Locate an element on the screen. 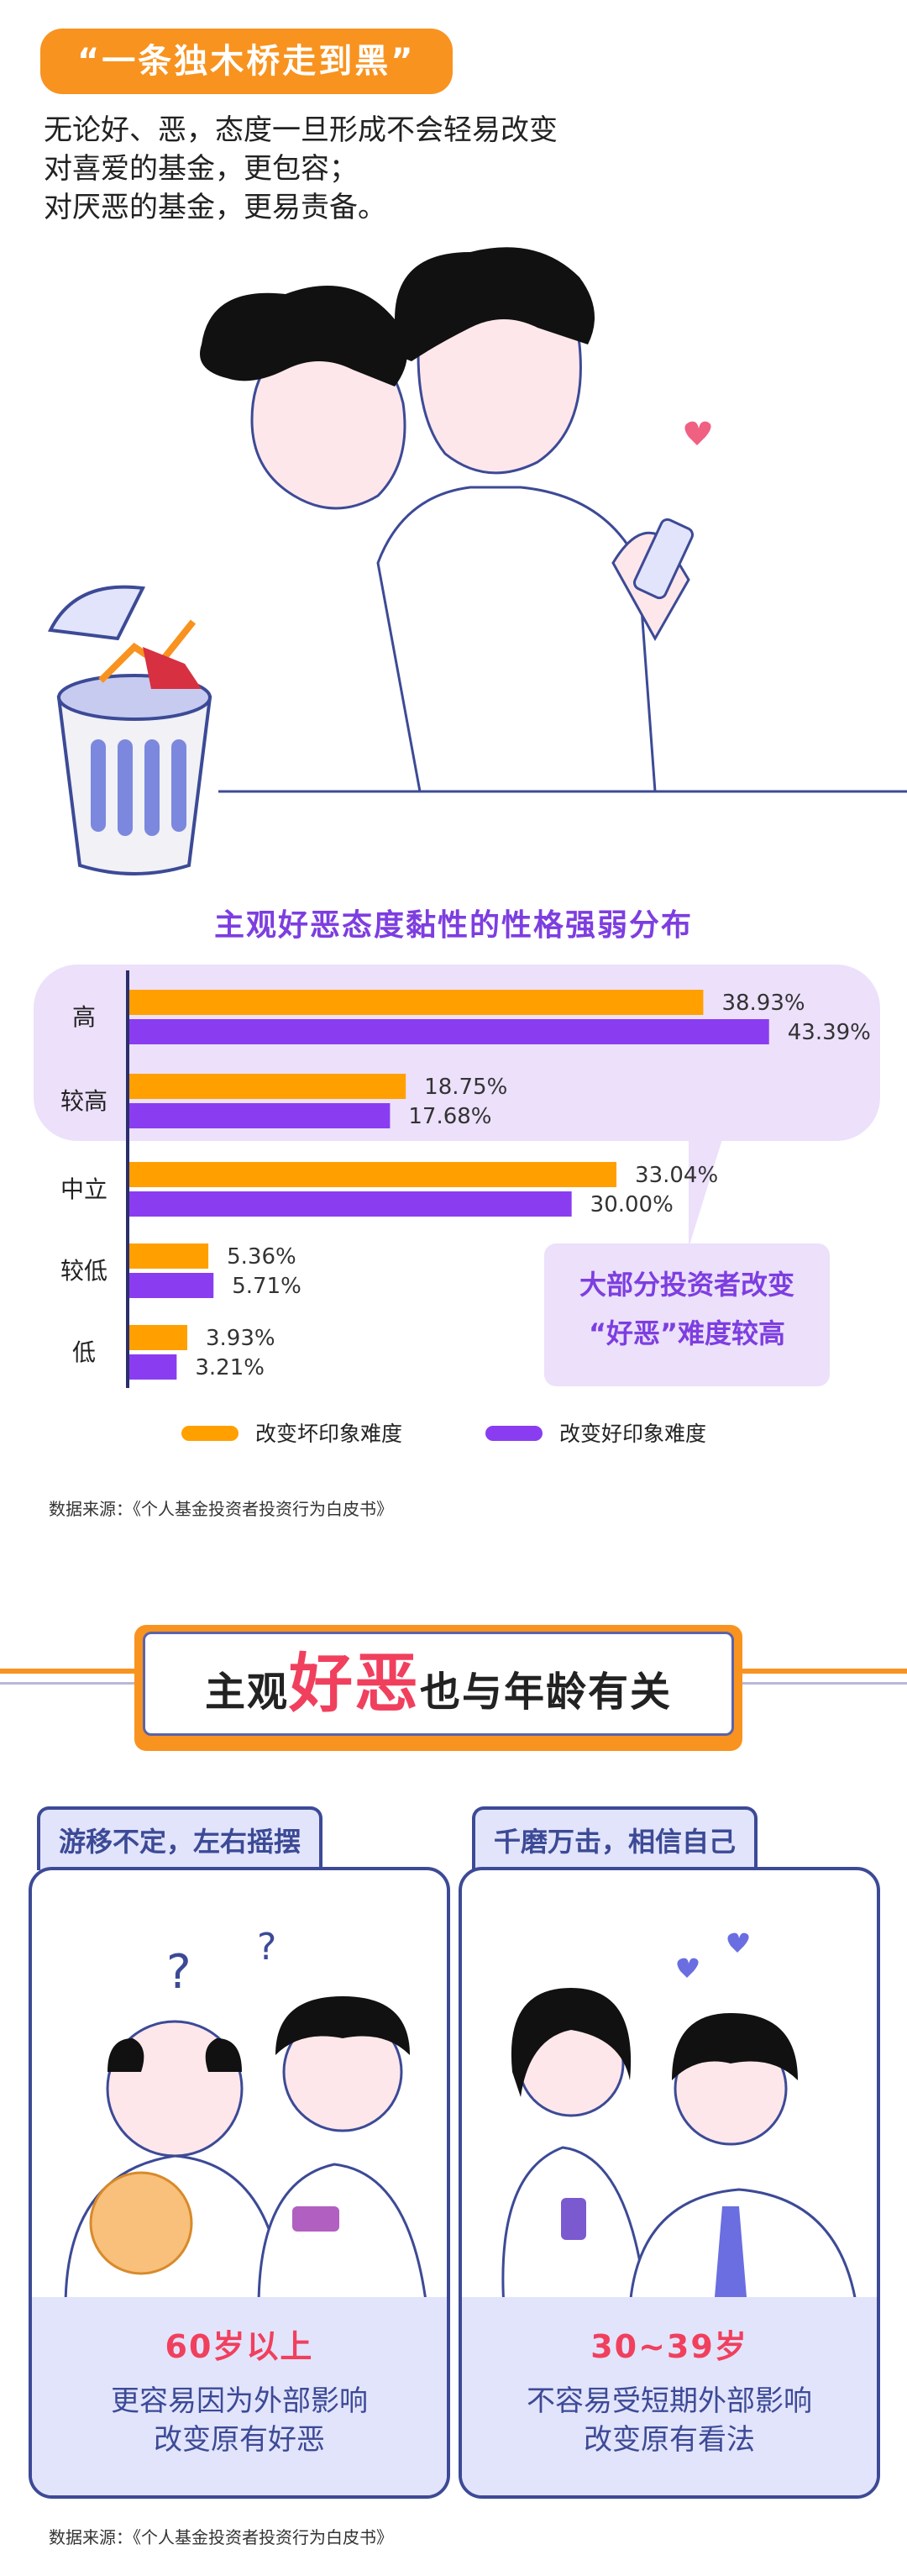 The height and width of the screenshot is (2576, 907). bar-value-label: 33.04% is located at coordinates (676, 1175).